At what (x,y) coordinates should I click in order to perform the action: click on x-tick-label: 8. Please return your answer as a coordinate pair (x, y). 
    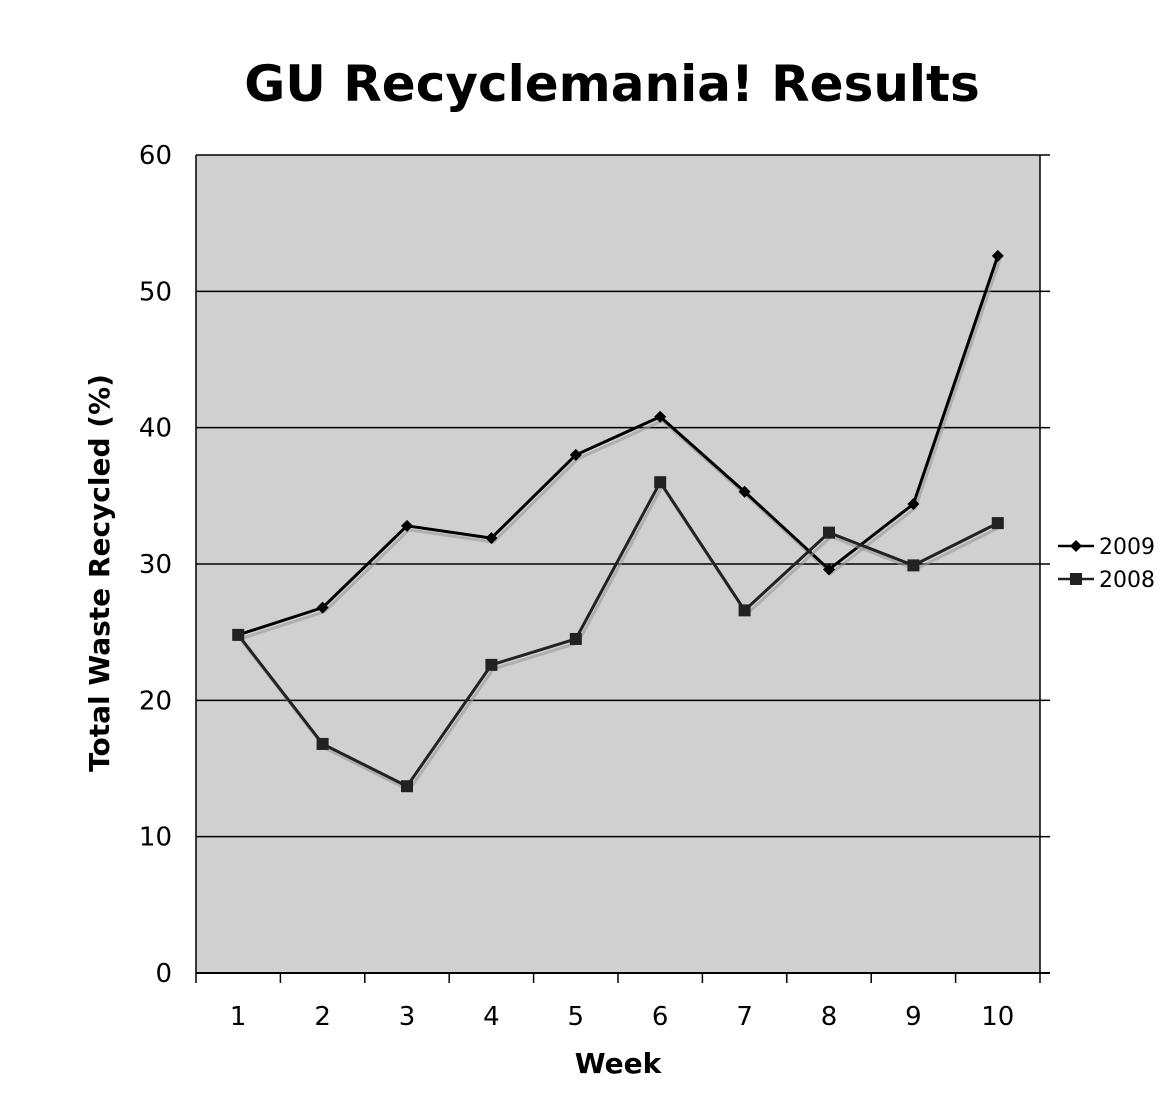
    Looking at the image, I should click on (829, 1017).